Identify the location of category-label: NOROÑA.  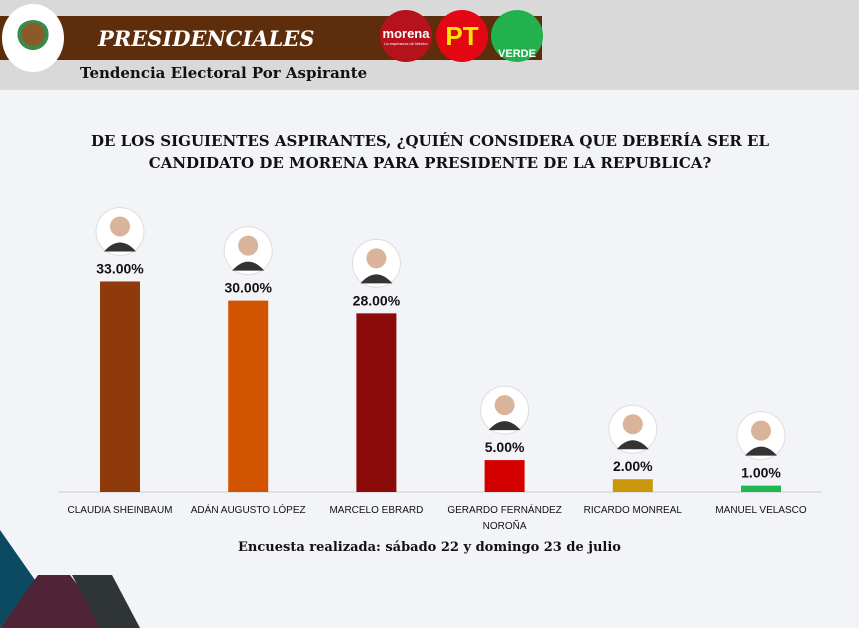
(505, 525).